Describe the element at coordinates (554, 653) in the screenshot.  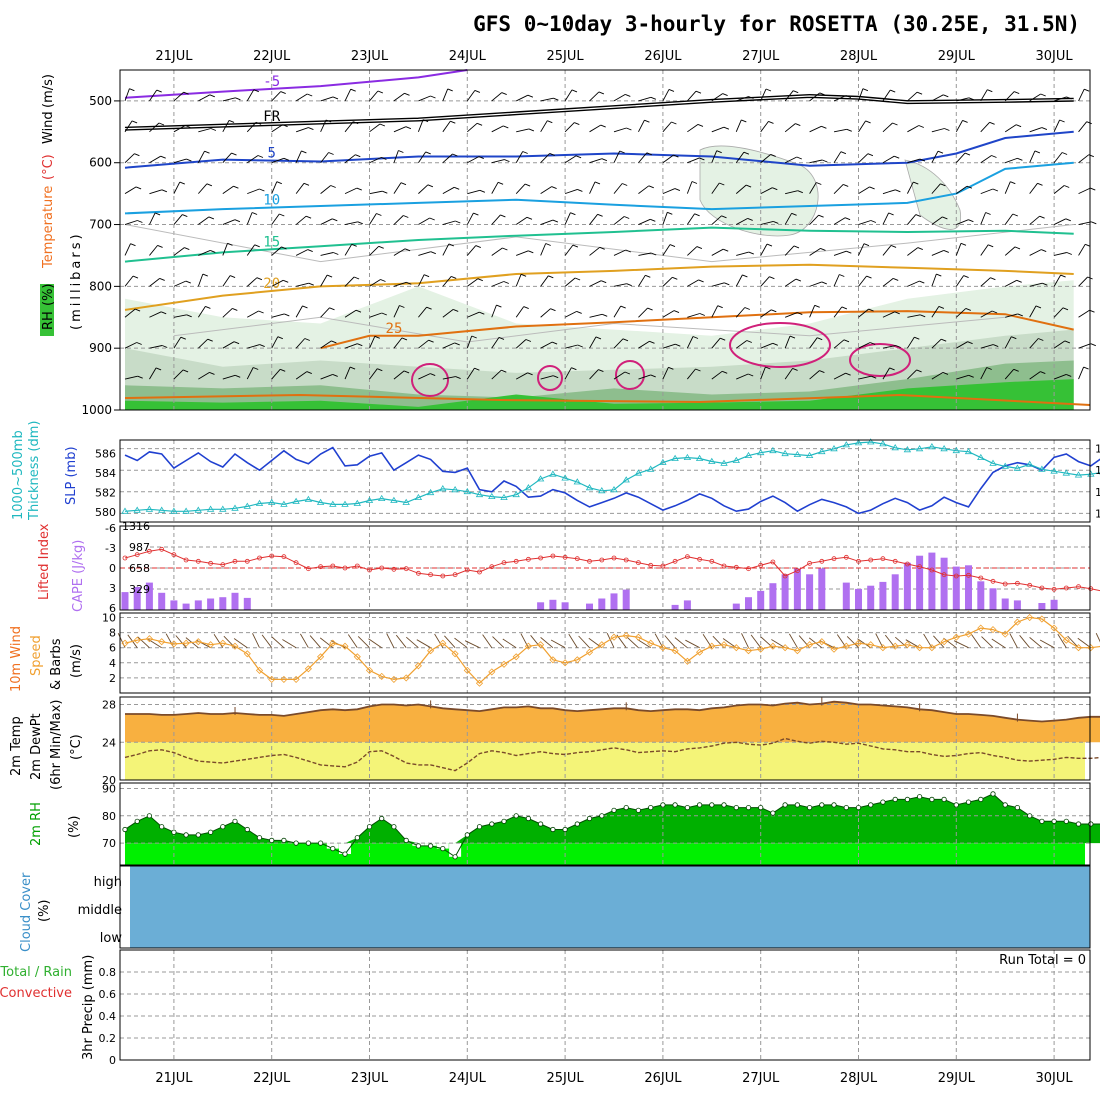
I see `wind10m-panel: 2 4 6 8 10 10m Wind Speed & Barbs (m/s)` at that location.